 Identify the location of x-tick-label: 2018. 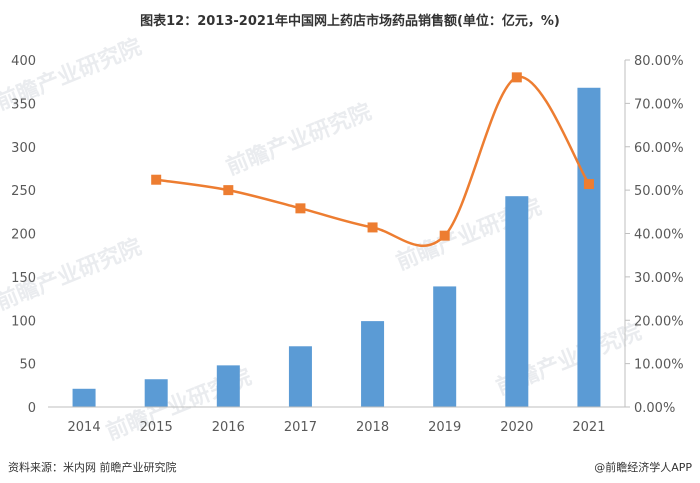
(372, 427).